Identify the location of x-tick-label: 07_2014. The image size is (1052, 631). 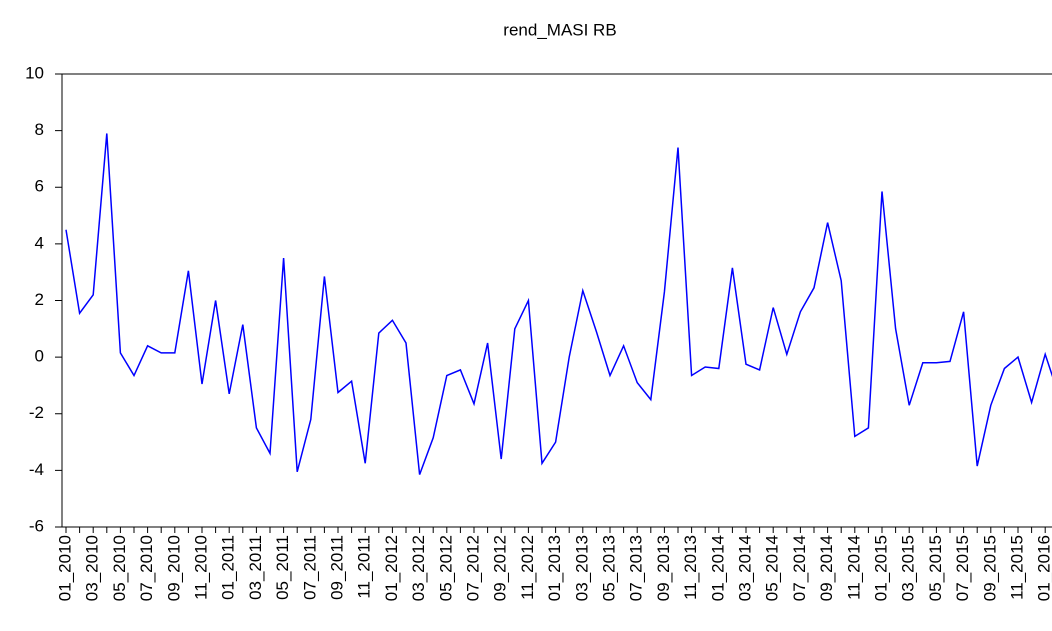
(799, 568).